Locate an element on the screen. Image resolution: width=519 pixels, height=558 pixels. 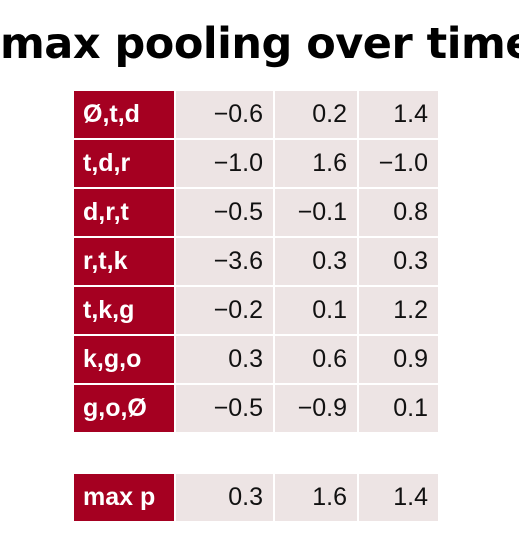
row-label: d,r,t is located at coordinates (124, 212).